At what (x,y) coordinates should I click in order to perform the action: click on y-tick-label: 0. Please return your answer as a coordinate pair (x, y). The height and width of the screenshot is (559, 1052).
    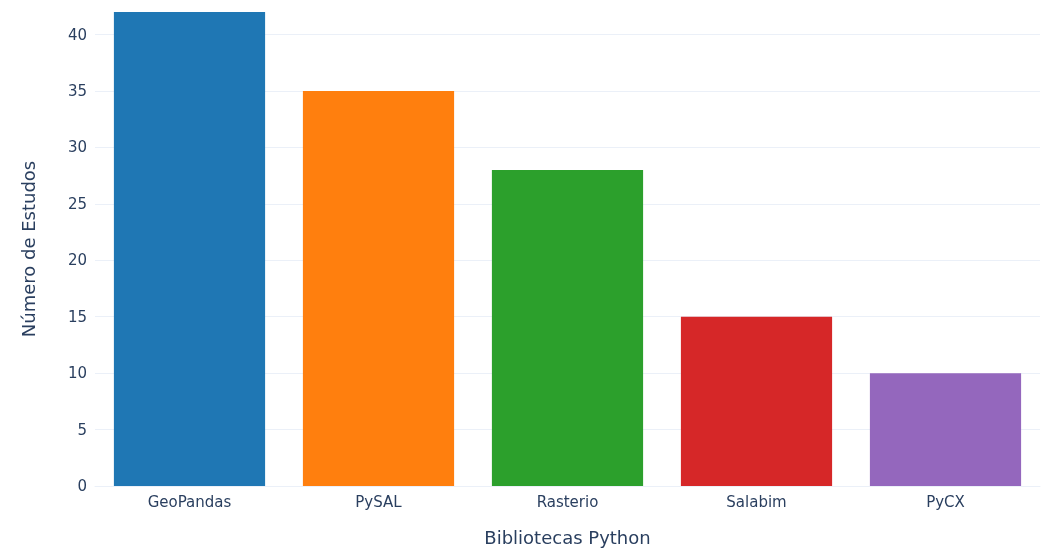
    Looking at the image, I should click on (82, 486).